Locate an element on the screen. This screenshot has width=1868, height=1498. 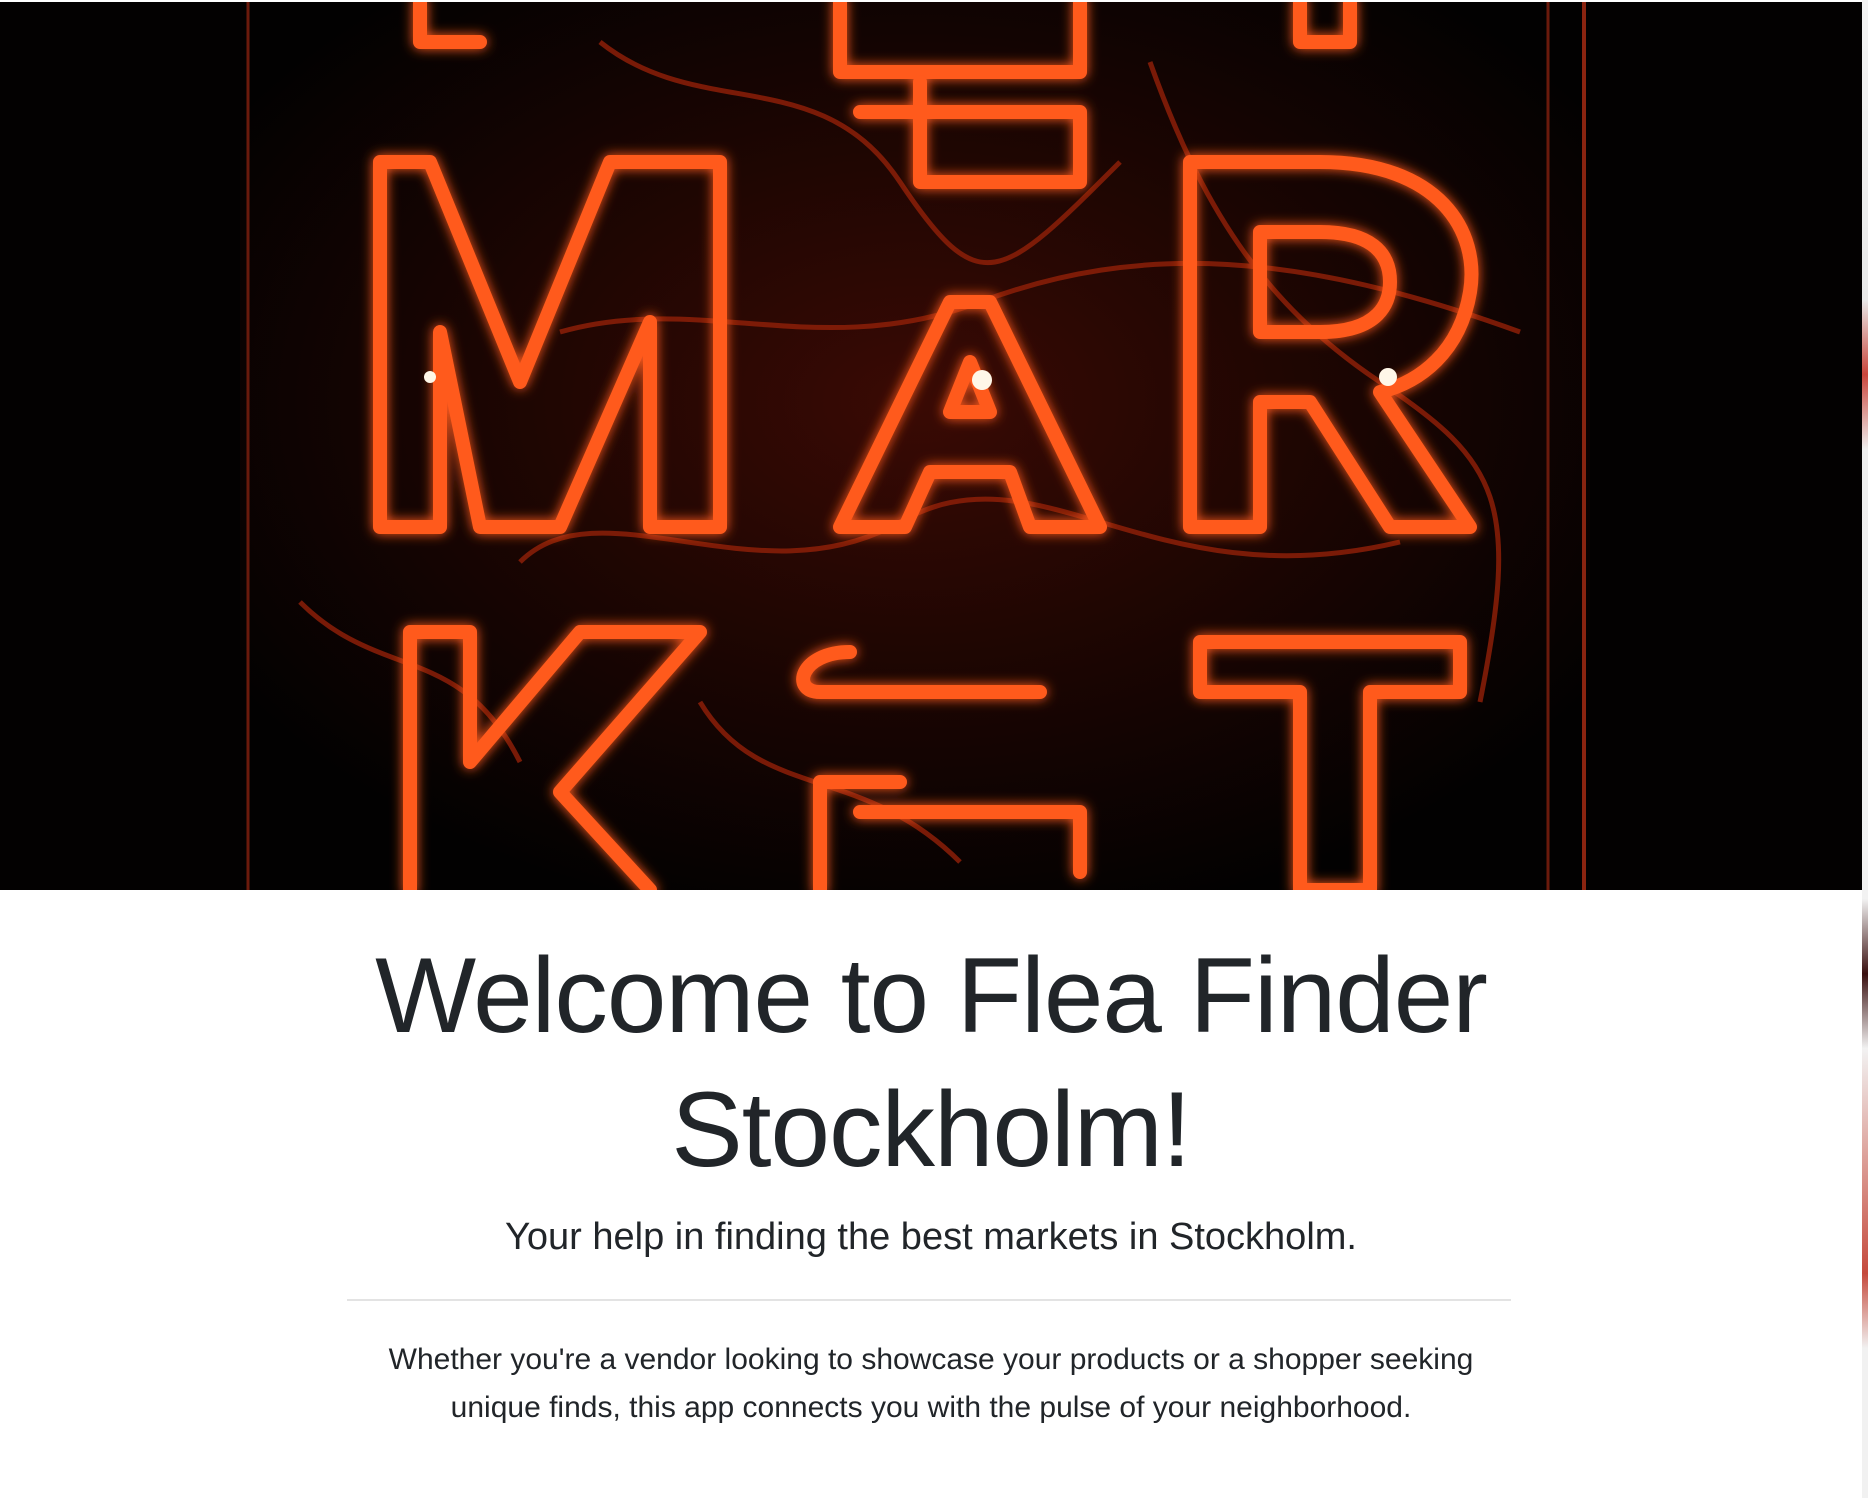
window-edge is located at coordinates (1865, 749).